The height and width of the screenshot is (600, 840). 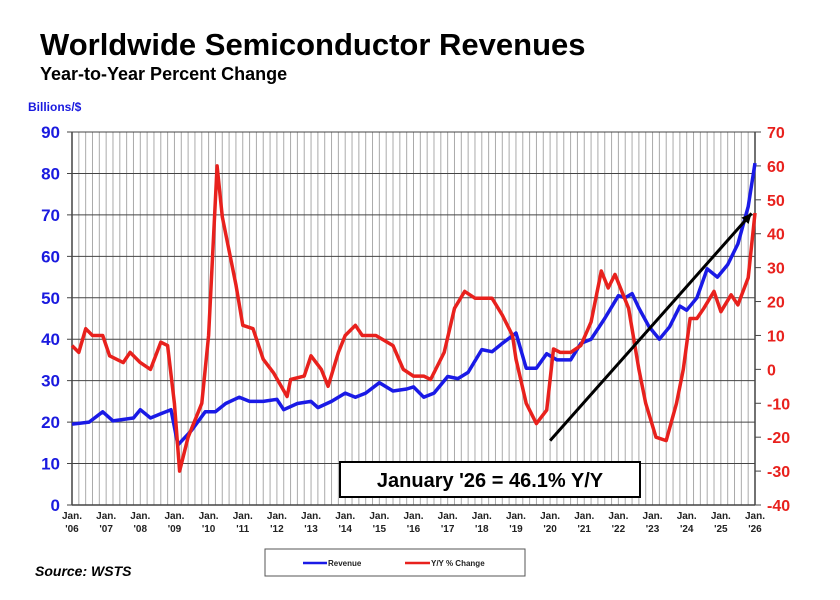 What do you see at coordinates (721, 529) in the screenshot?
I see `x-tick-label-year: '25` at bounding box center [721, 529].